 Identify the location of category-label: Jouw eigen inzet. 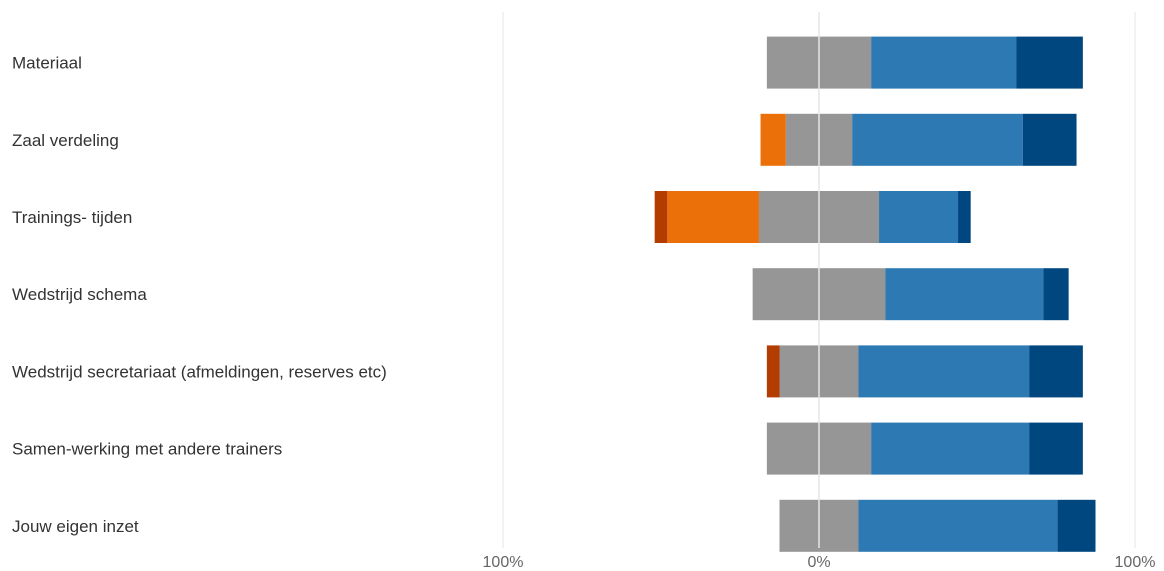
(75, 526).